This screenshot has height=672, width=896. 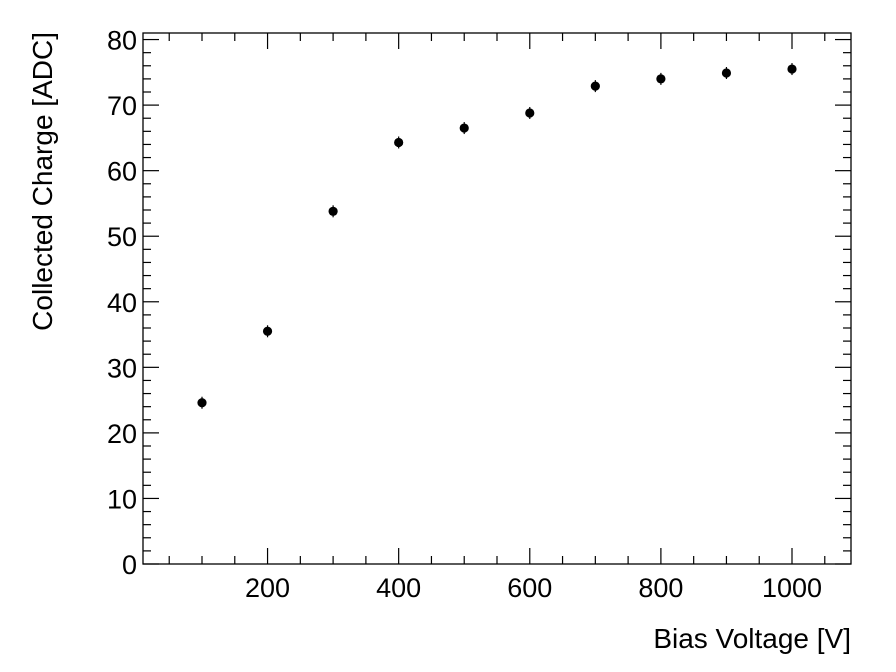 What do you see at coordinates (122, 172) in the screenshot?
I see `y-tick-label: 60` at bounding box center [122, 172].